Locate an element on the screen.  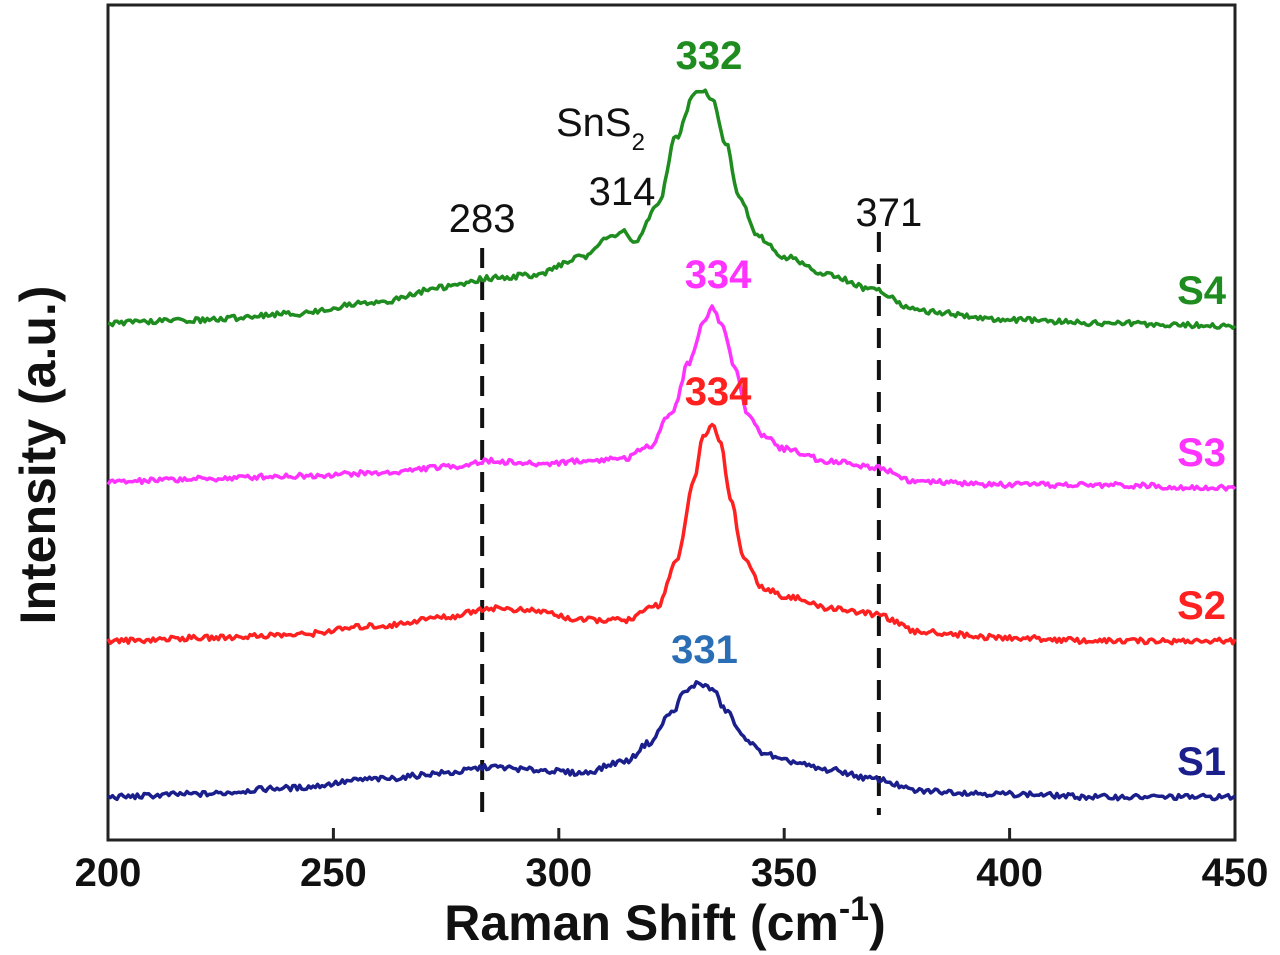
series-line-s1 is located at coordinates (671, 741).